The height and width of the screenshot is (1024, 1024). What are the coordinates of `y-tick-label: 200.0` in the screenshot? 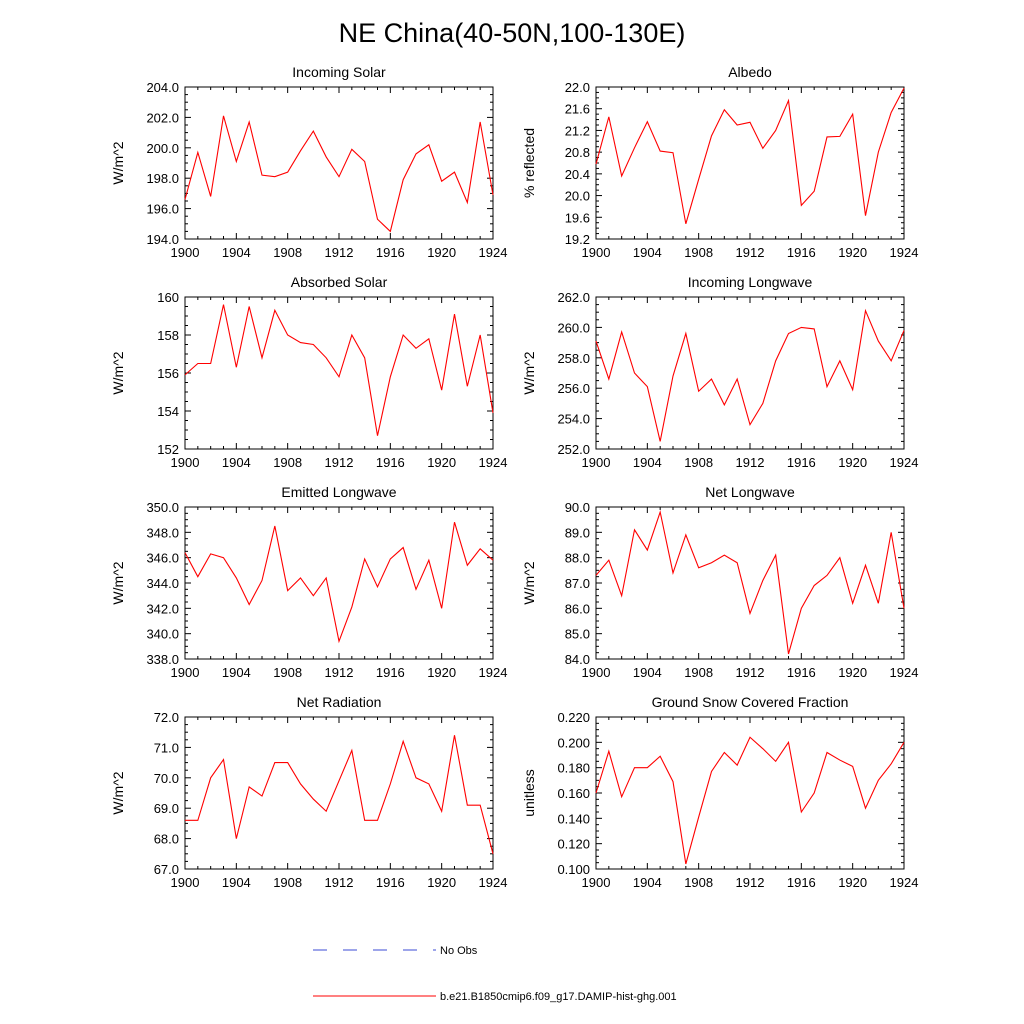 It's located at (162, 148).